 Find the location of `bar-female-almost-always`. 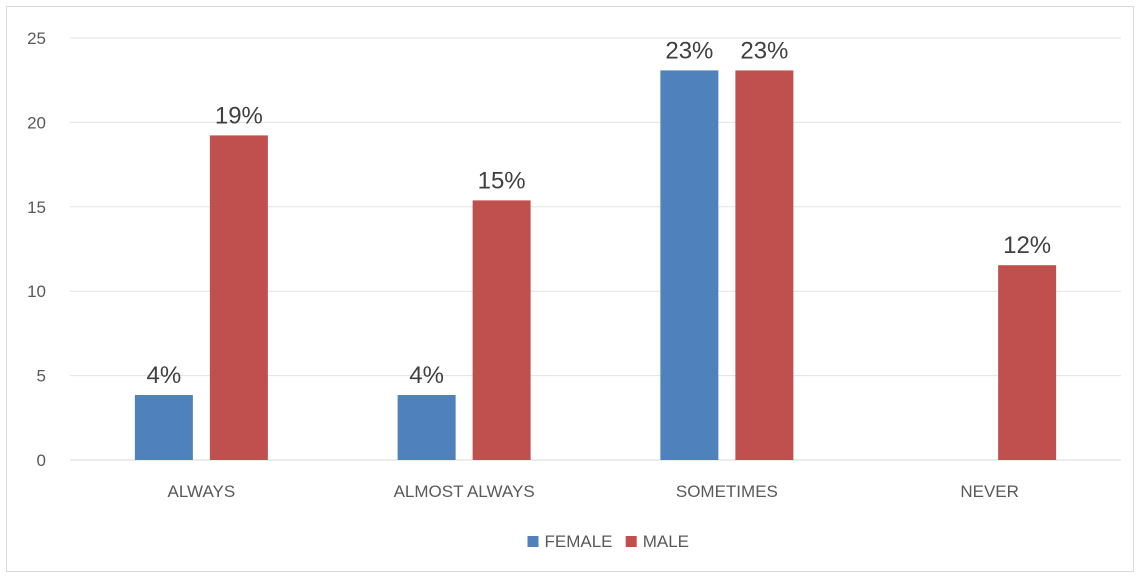

bar-female-almost-always is located at coordinates (426, 427).